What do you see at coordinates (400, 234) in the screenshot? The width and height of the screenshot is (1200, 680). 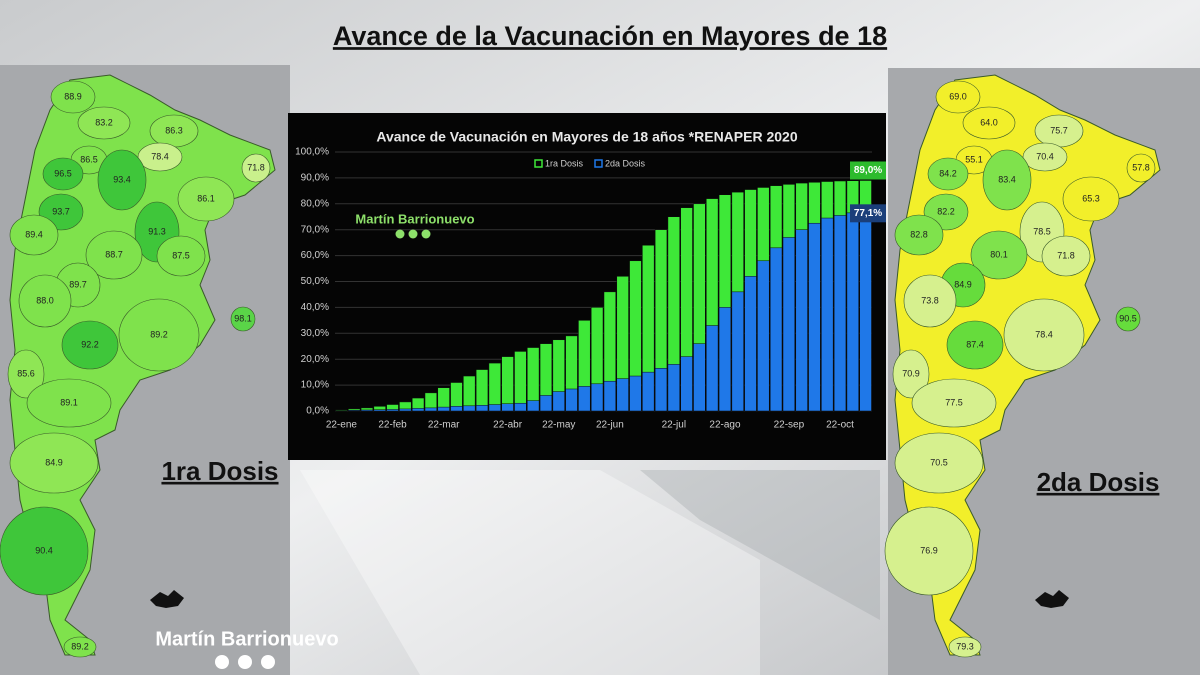 I see `watermark-icon` at bounding box center [400, 234].